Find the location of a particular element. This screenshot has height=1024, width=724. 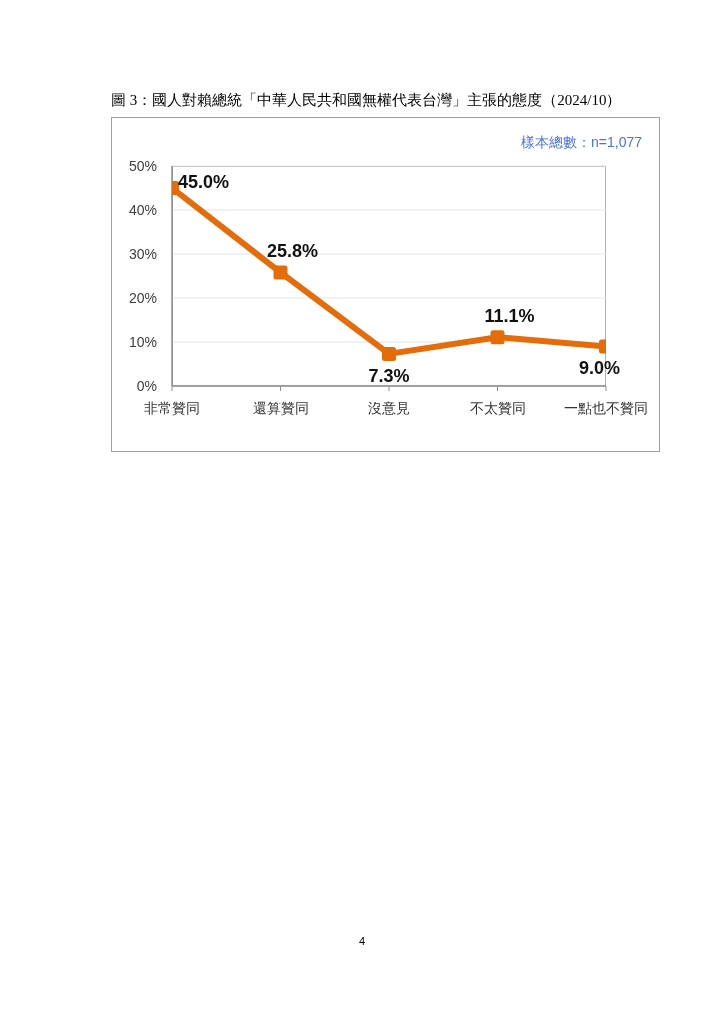

x-tick-label: 還算贊同 is located at coordinates (280, 407).